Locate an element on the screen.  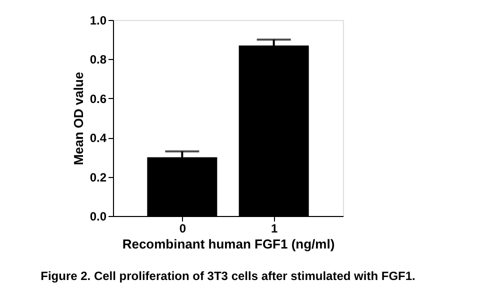
caption: Figure 2. Cell proliferation of 3T3 cells after stimulated with FGF1. is located at coordinates (228, 276).